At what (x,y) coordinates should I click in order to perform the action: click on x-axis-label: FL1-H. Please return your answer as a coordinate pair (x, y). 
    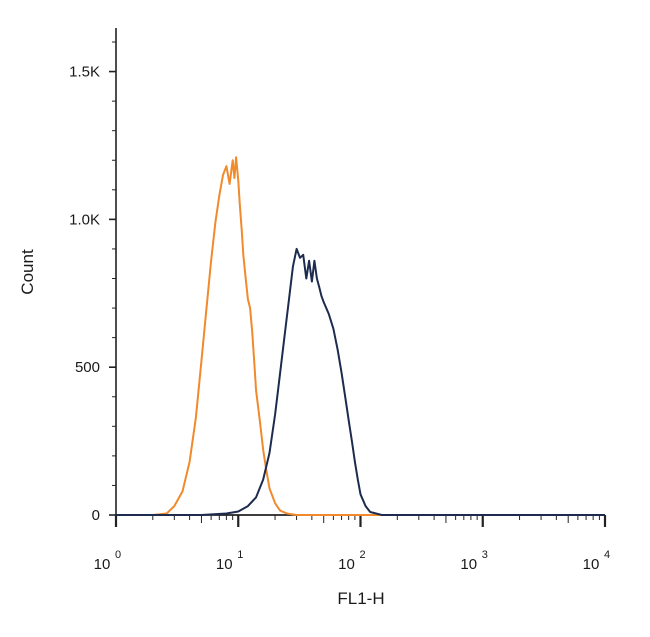
    Looking at the image, I should click on (360, 598).